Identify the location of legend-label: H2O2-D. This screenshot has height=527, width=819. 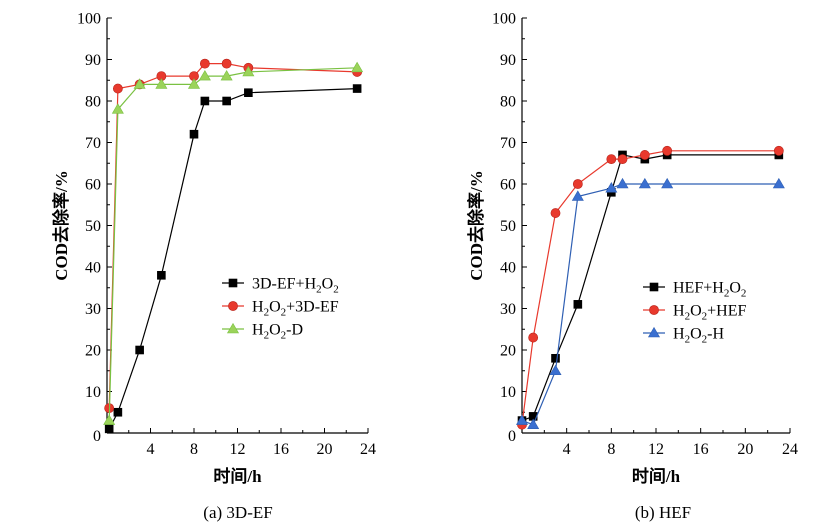
(277, 332).